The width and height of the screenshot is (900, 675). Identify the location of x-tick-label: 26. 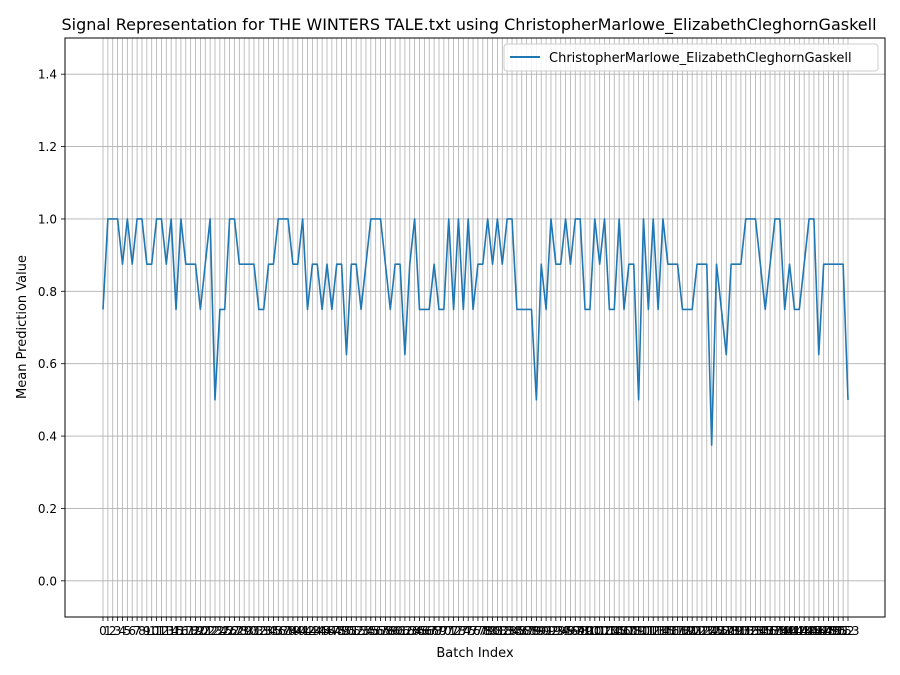
(229, 631).